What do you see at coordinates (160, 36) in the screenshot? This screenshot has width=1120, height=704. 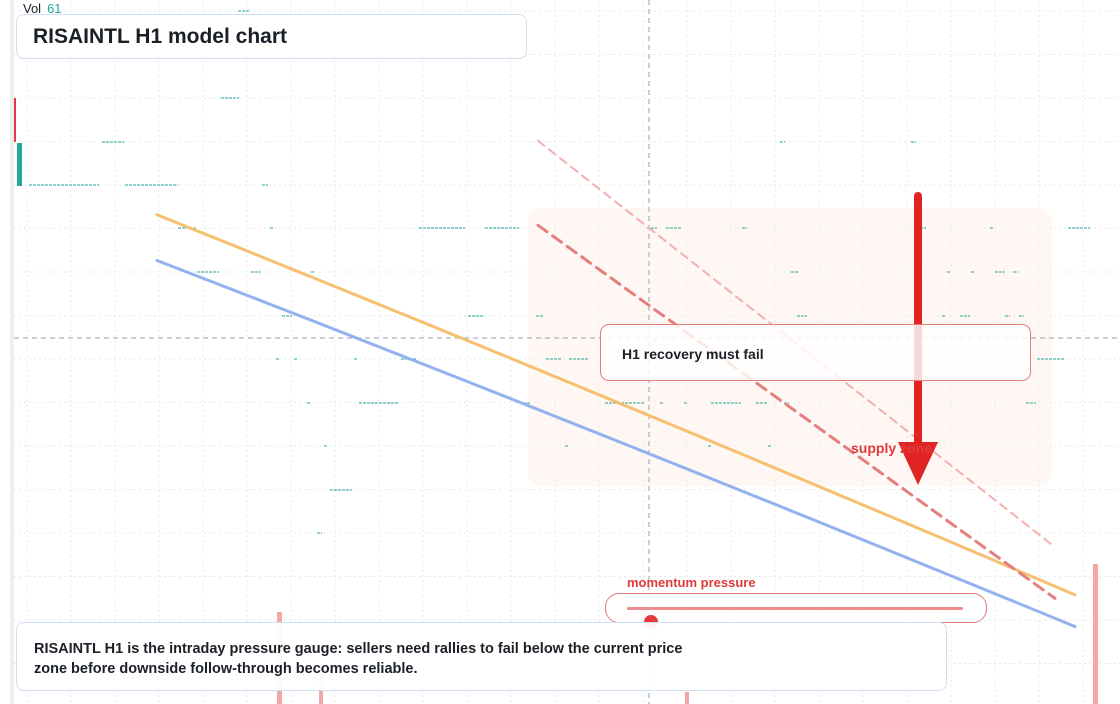 I see `chart-title: RISAINTL H1 model chart` at bounding box center [160, 36].